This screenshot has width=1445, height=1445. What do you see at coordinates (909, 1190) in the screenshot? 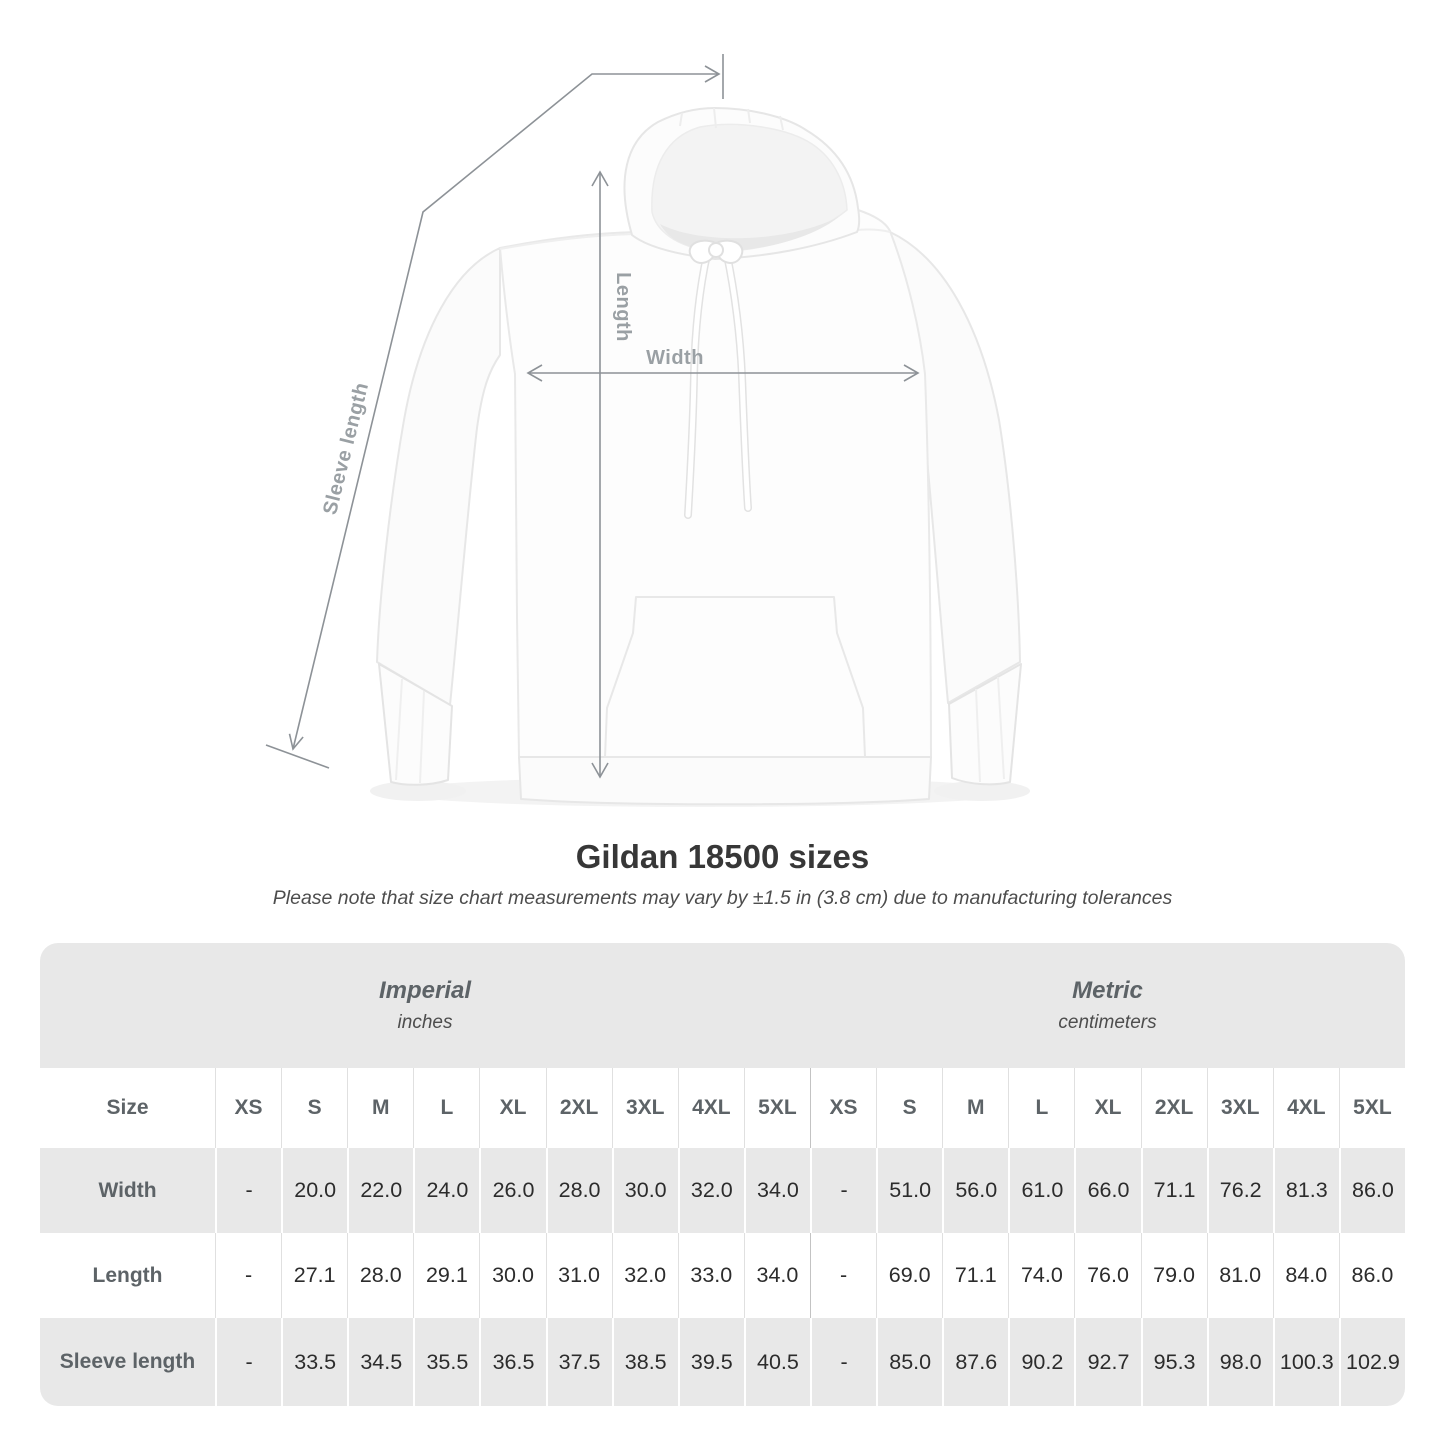
I see `width-metric-value: 51.0` at bounding box center [909, 1190].